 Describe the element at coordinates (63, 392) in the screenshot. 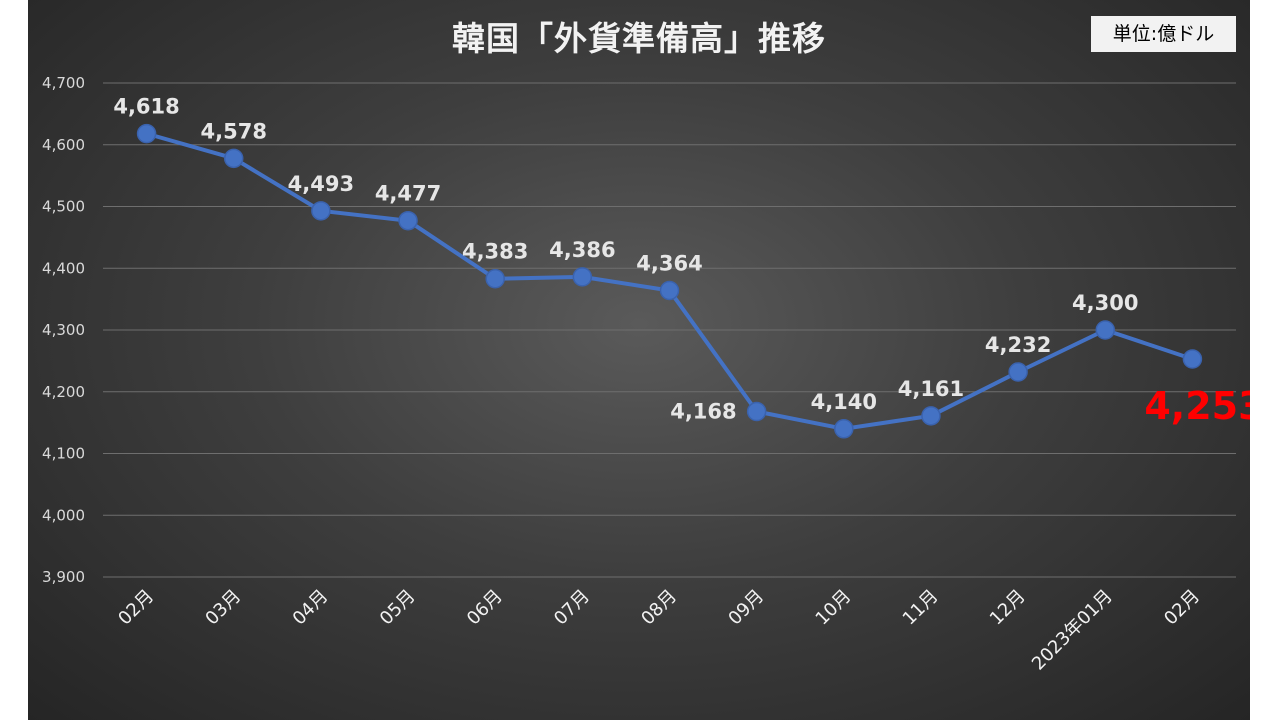

I see `y-tick-label: 4,200` at that location.